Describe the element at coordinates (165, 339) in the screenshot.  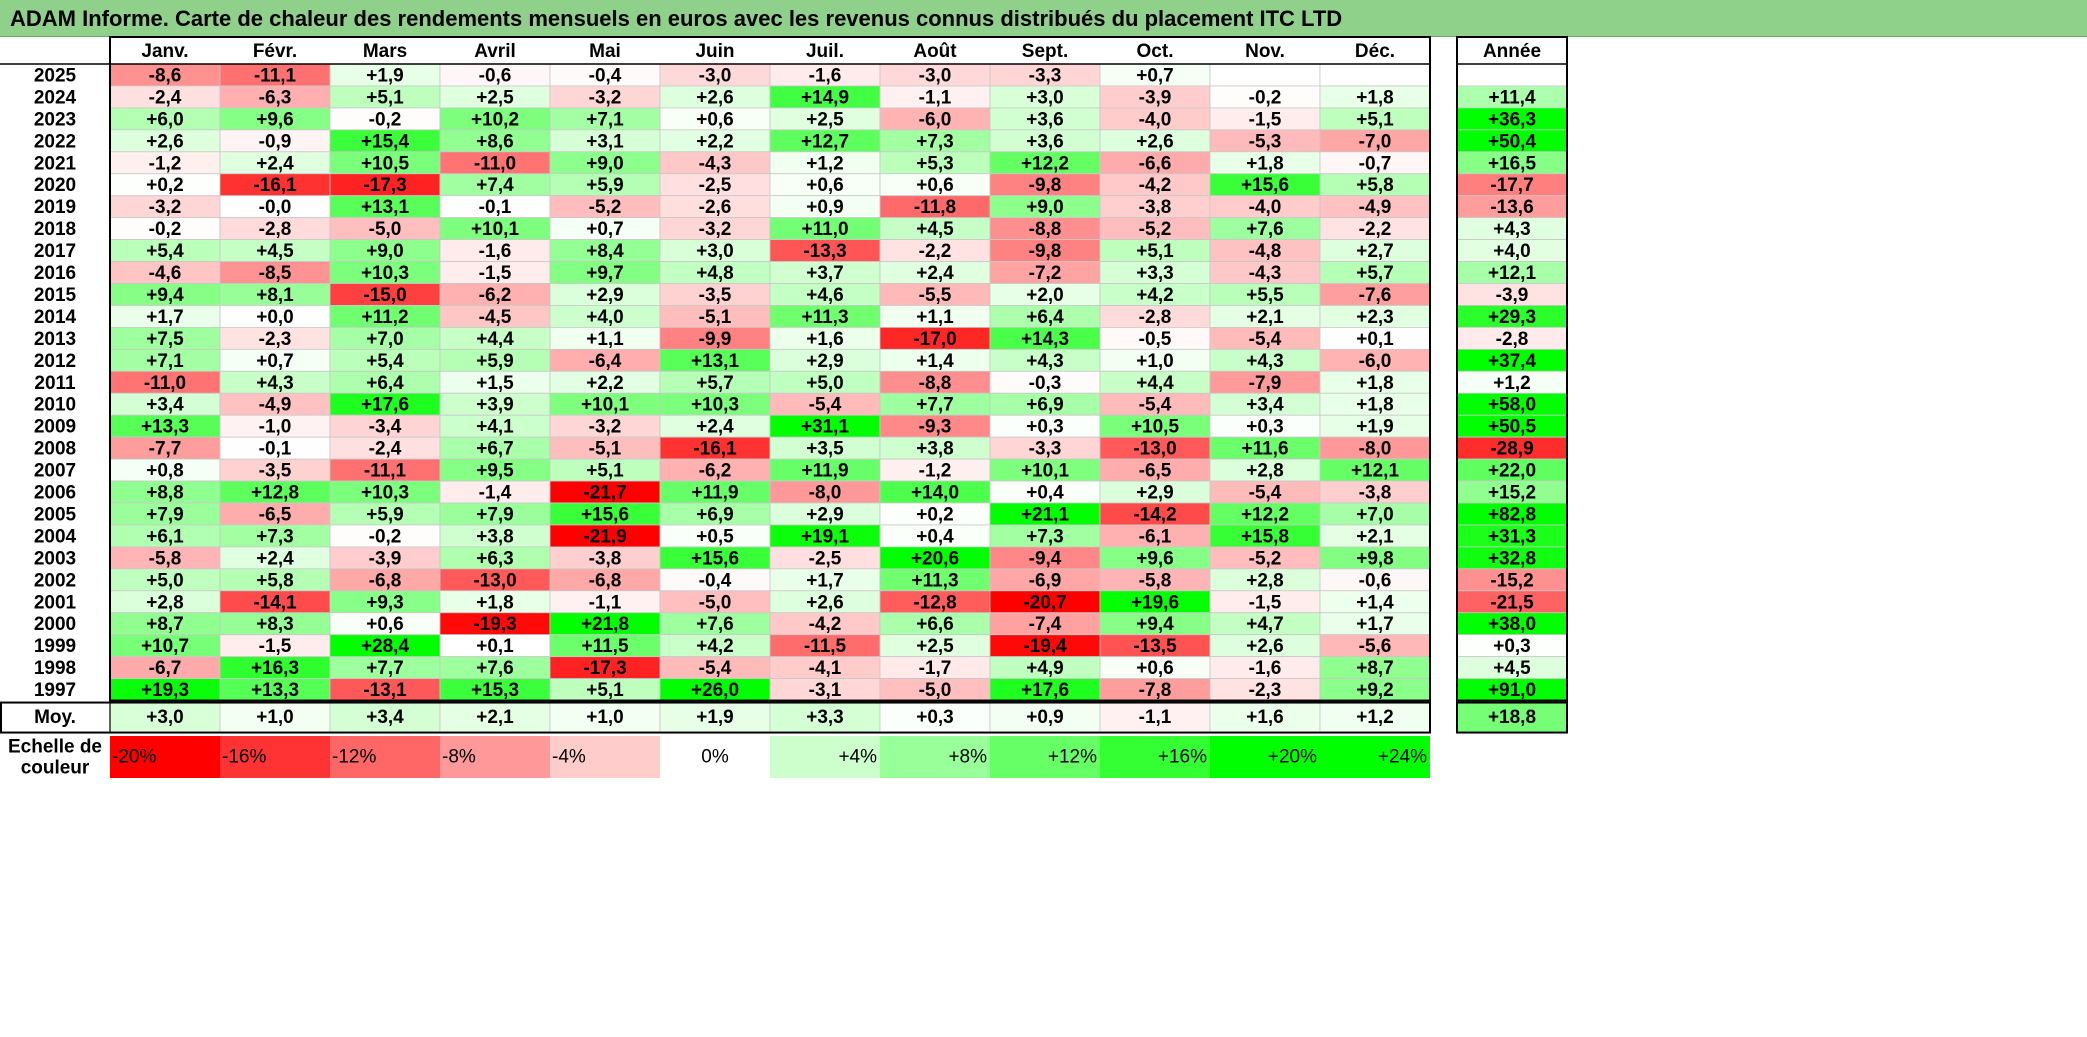
I see `cell-value: +7,5` at that location.